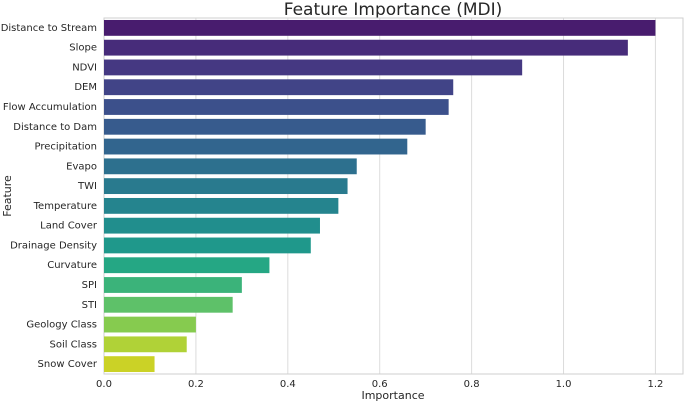 The image size is (685, 403). What do you see at coordinates (85, 87) in the screenshot?
I see `y-tick-label: DEM` at bounding box center [85, 87].